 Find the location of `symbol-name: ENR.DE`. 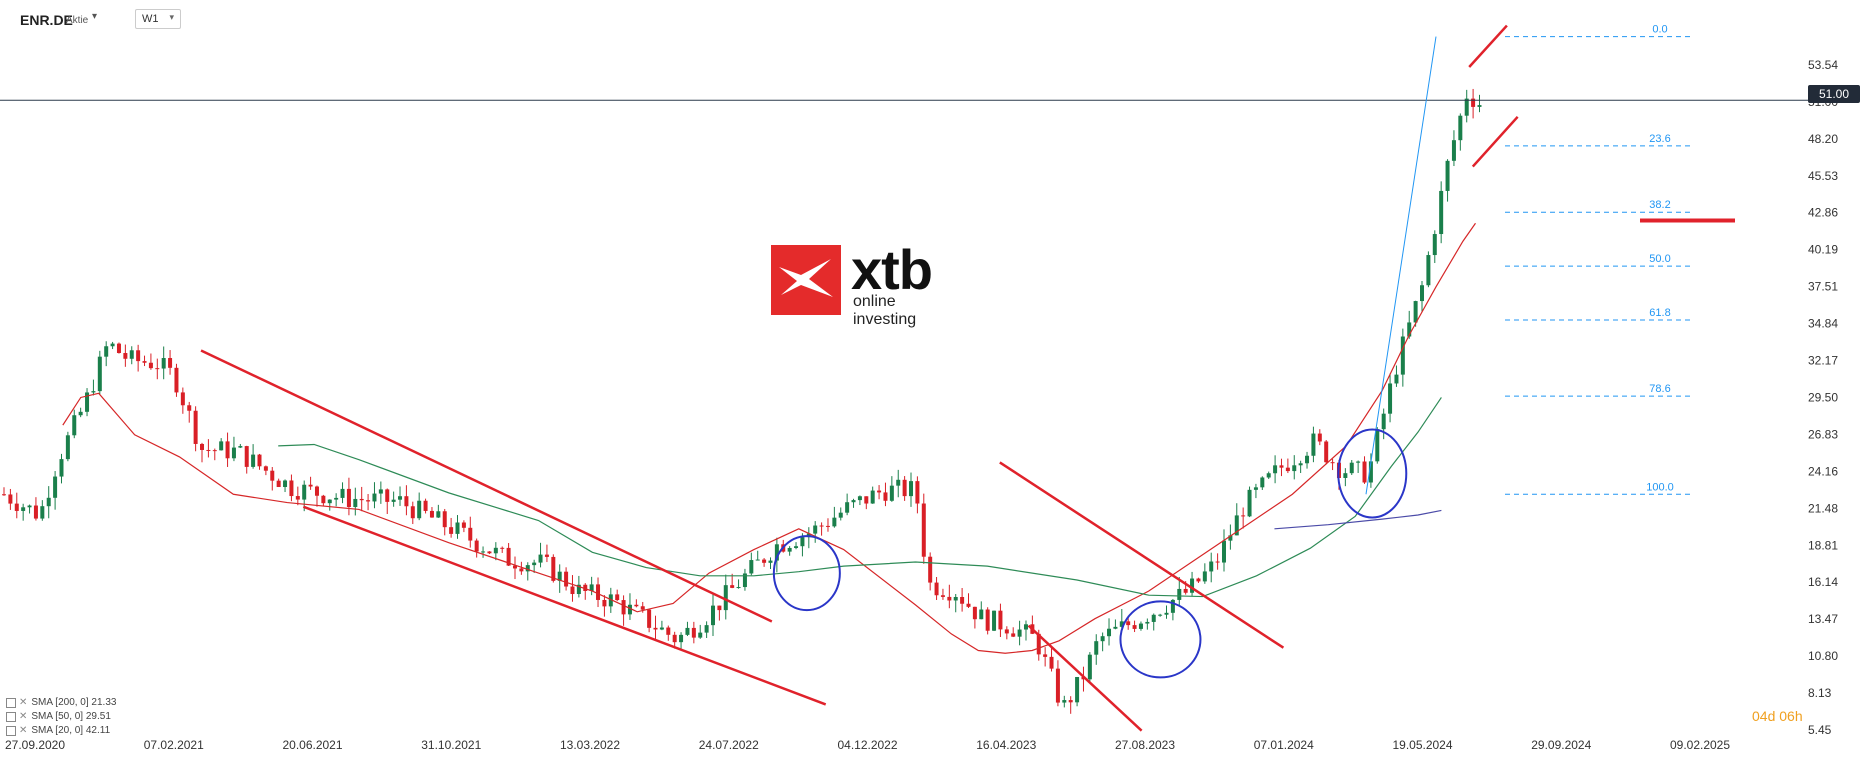

symbol-name: ENR.DE is located at coordinates (46, 20).